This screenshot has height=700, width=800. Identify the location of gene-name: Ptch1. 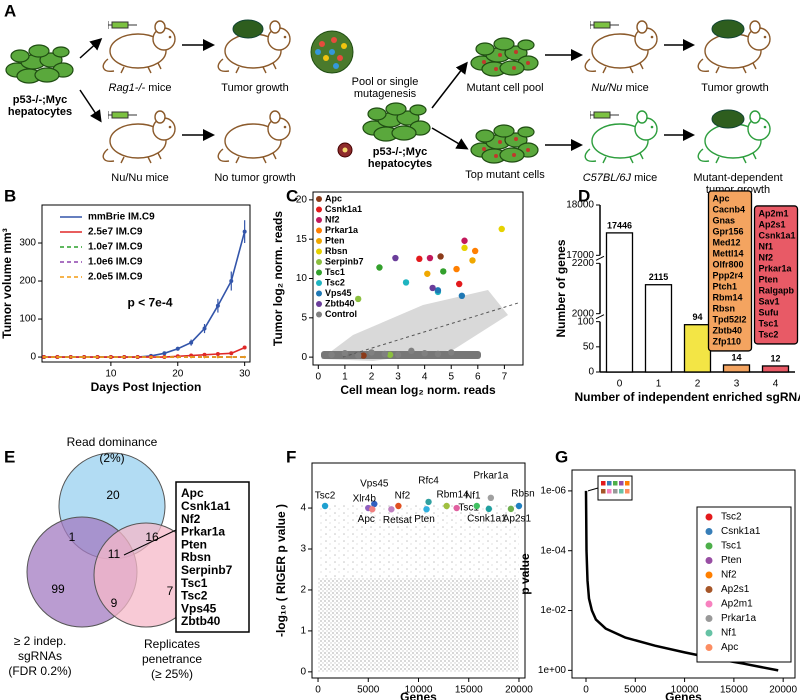
(725, 286).